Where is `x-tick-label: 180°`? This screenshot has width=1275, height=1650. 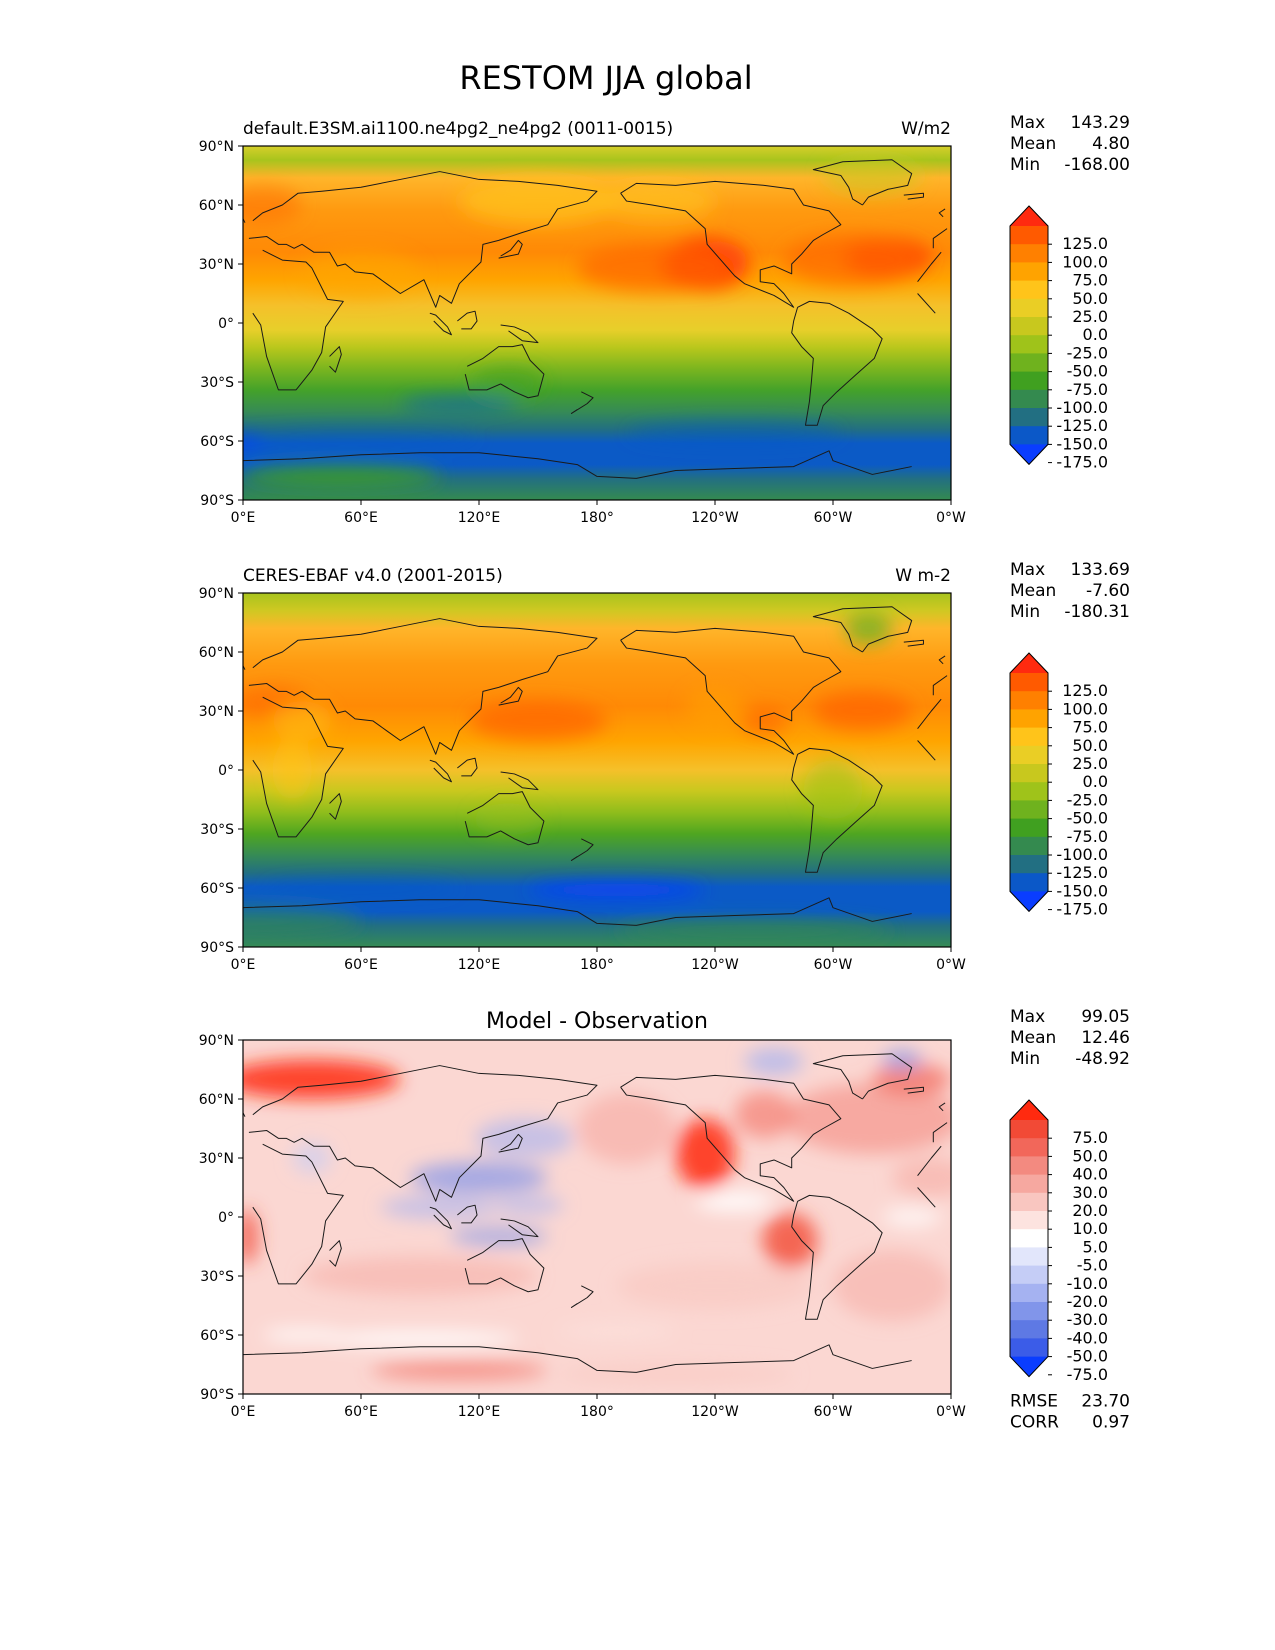 x-tick-label: 180° is located at coordinates (597, 1412).